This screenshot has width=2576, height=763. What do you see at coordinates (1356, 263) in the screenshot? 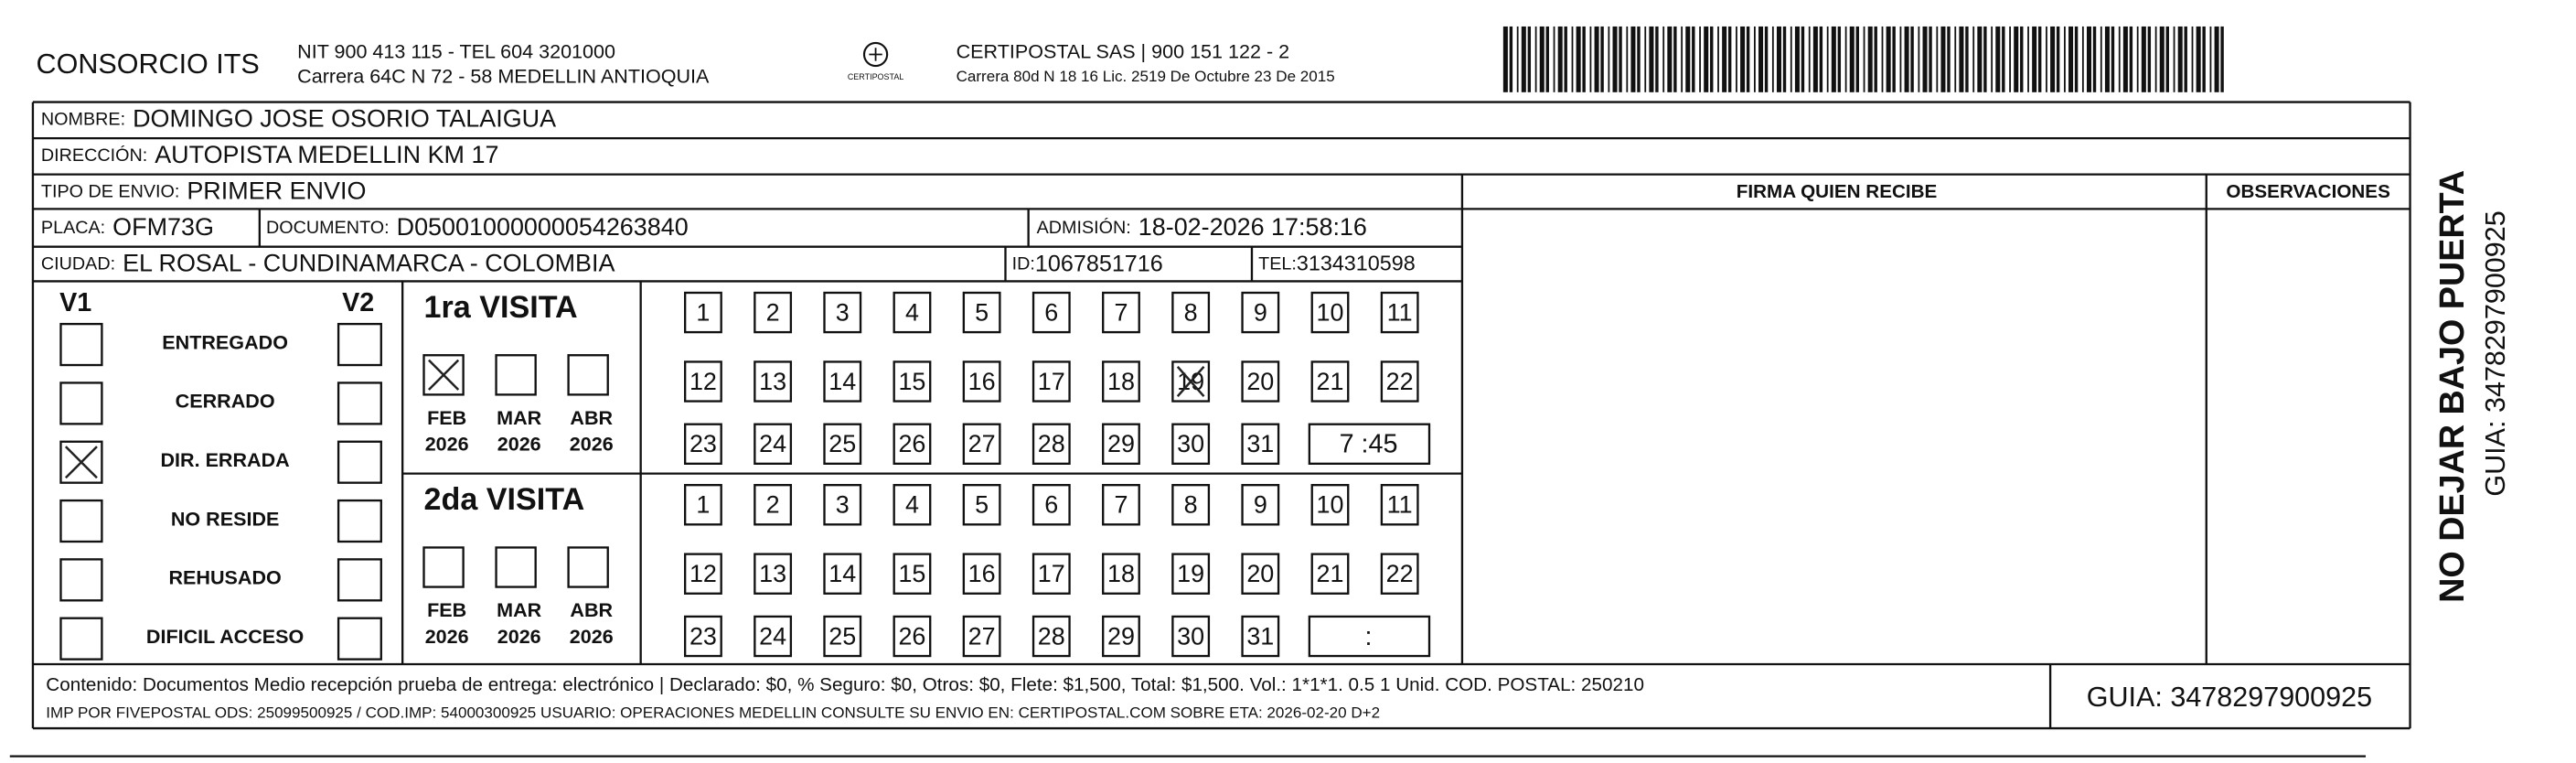
I see `value: 3134310598` at bounding box center [1356, 263].